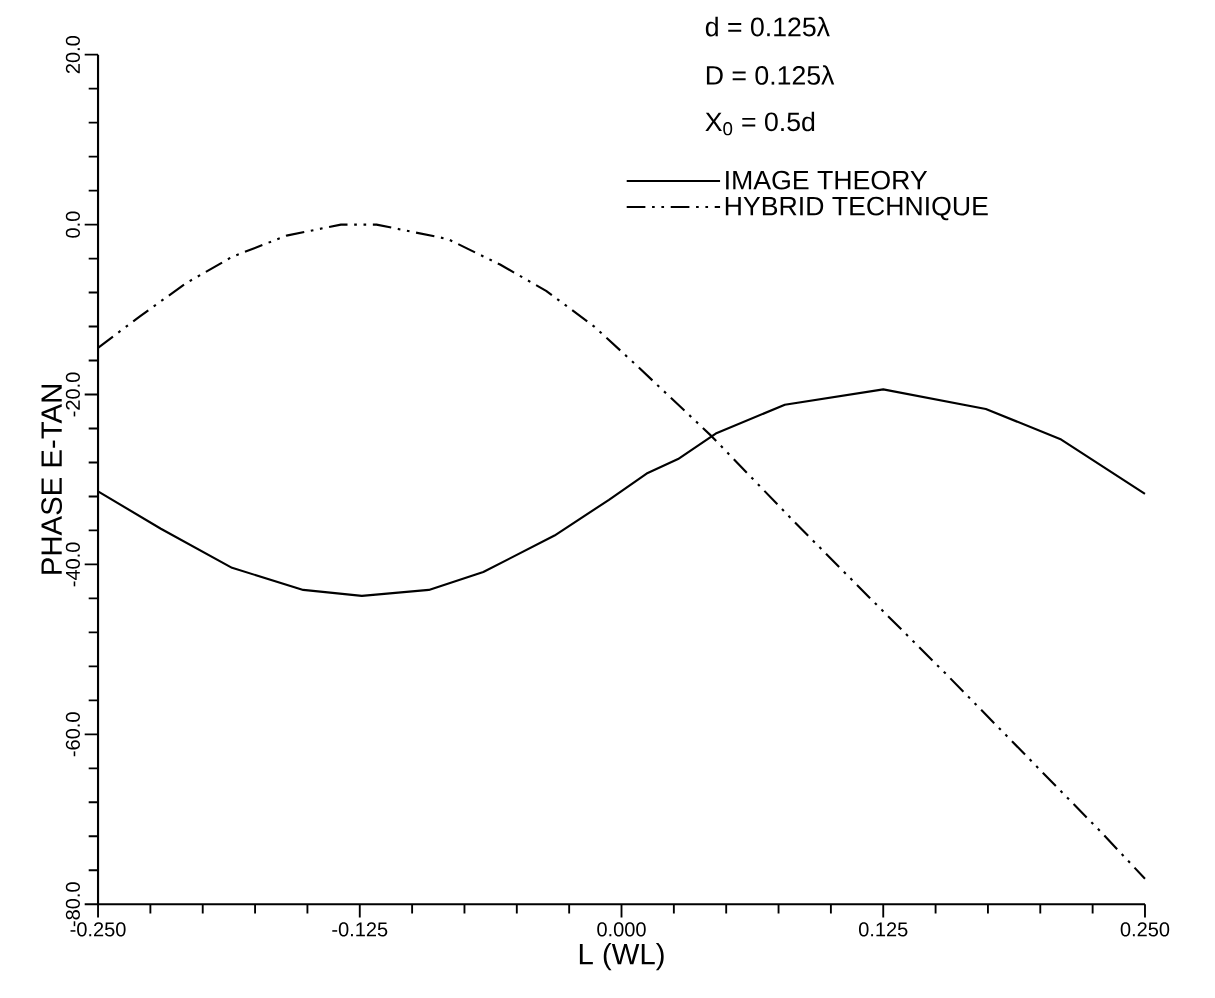 The width and height of the screenshot is (1215, 998). Describe the element at coordinates (621, 929) in the screenshot. I see `x-tick-label: 0.000` at that location.